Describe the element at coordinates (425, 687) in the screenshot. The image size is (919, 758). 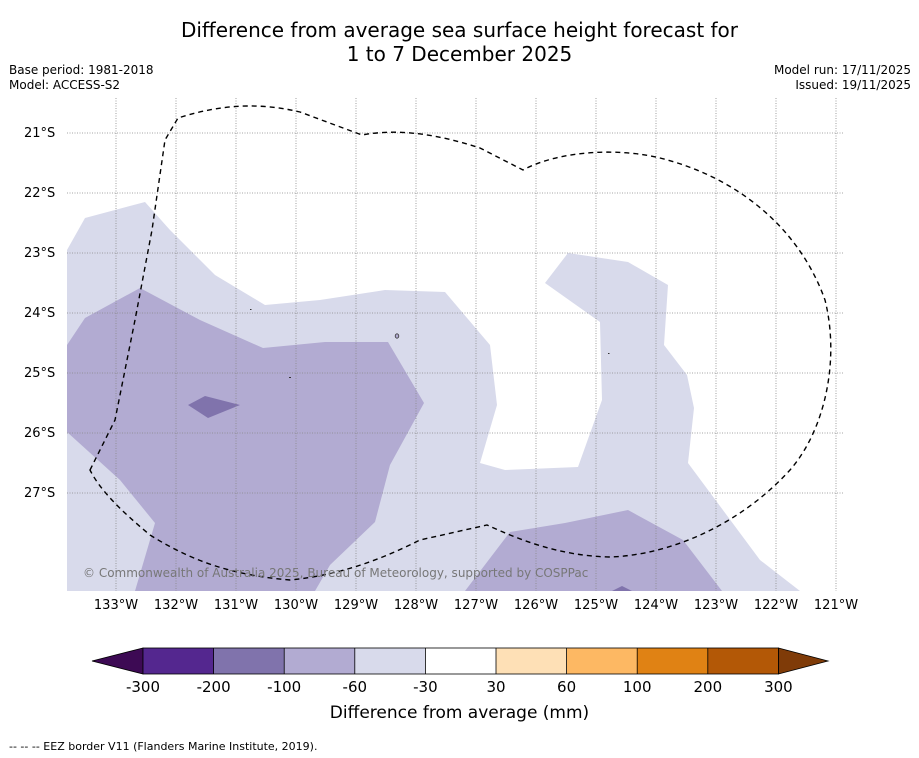
I see `colorbar-tick-4: -30` at that location.